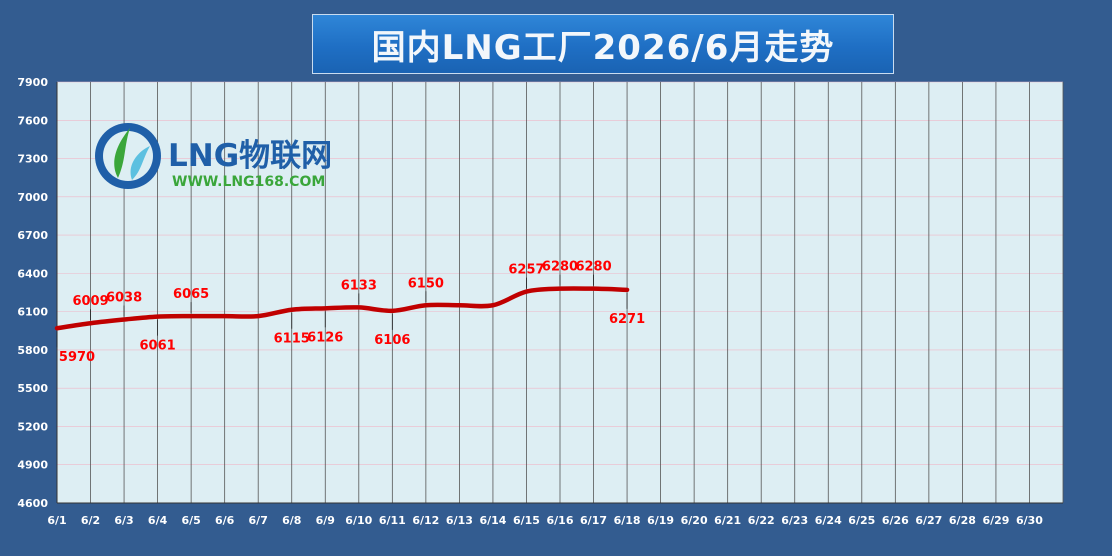 This screenshot has width=1112, height=556. Describe the element at coordinates (861, 520) in the screenshot. I see `x-tick-label: 6/25` at that location.